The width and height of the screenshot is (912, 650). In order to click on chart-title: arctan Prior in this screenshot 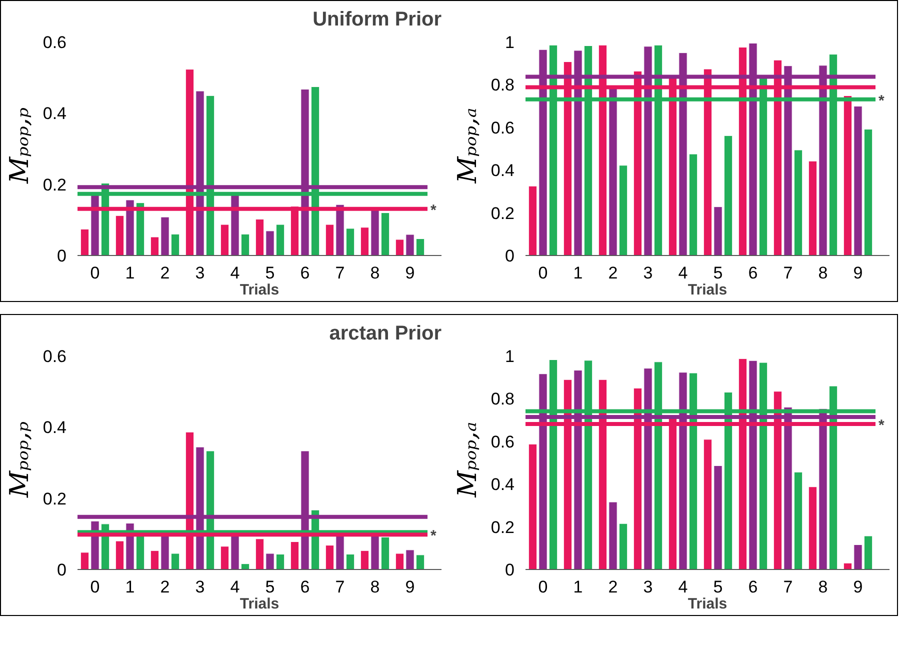, I will do `click(385, 333)`.